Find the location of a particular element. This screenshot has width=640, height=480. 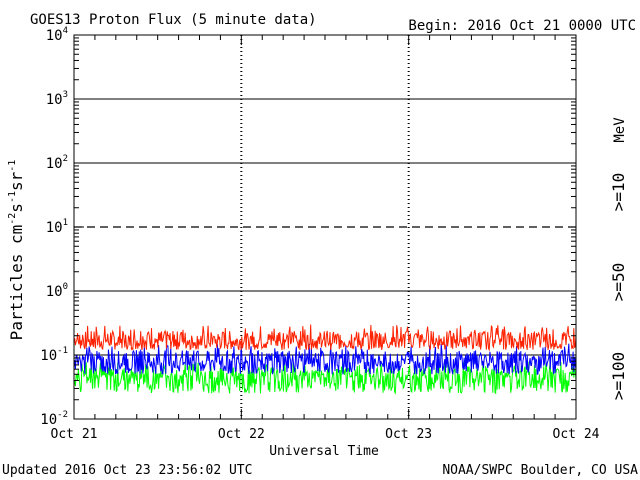

svg-text: >=50 is located at coordinates (618, 282).